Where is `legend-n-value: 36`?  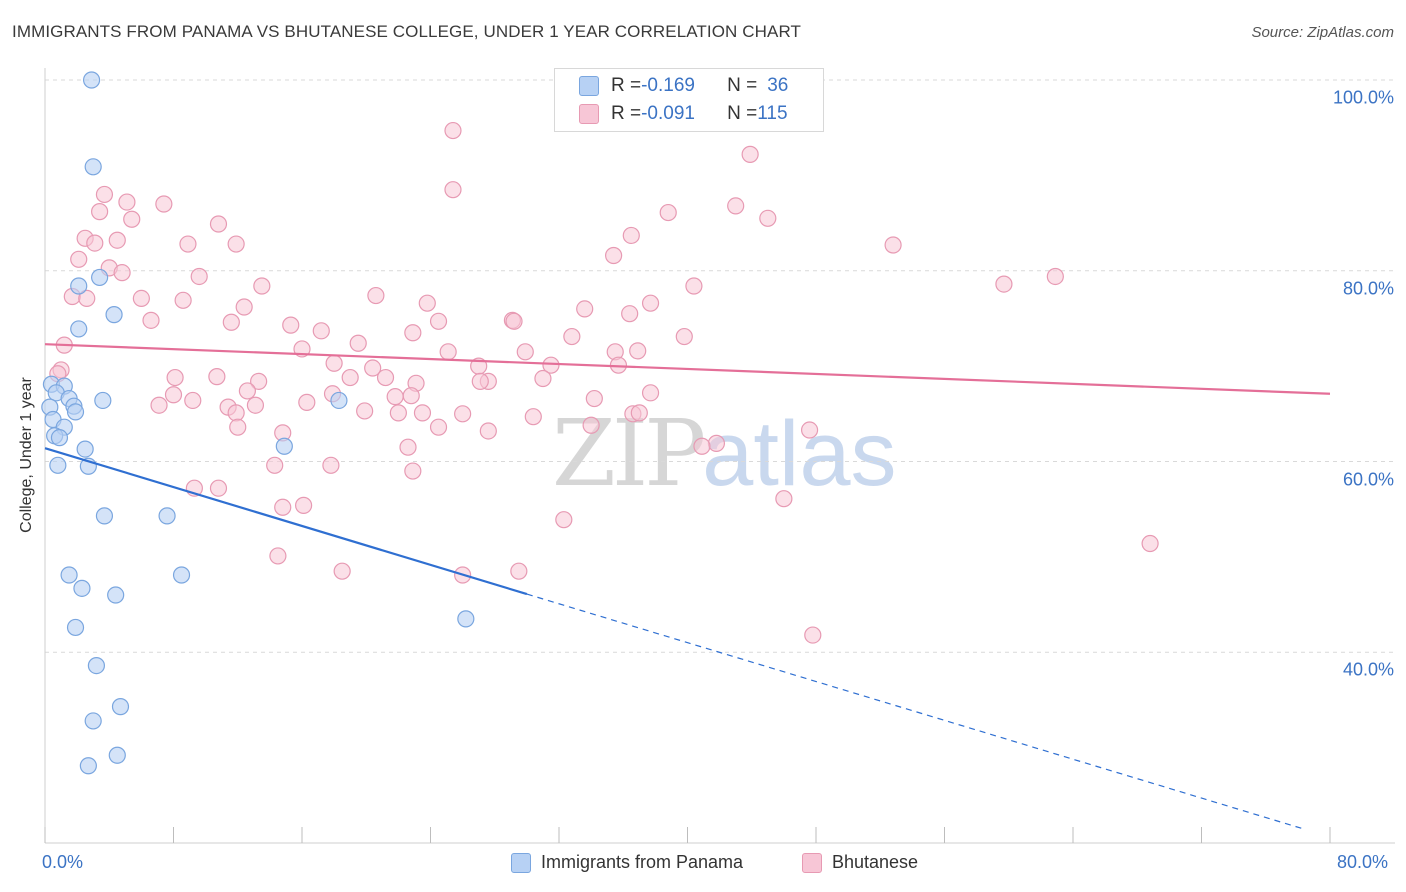 legend-n-value: 36 is located at coordinates (778, 85).